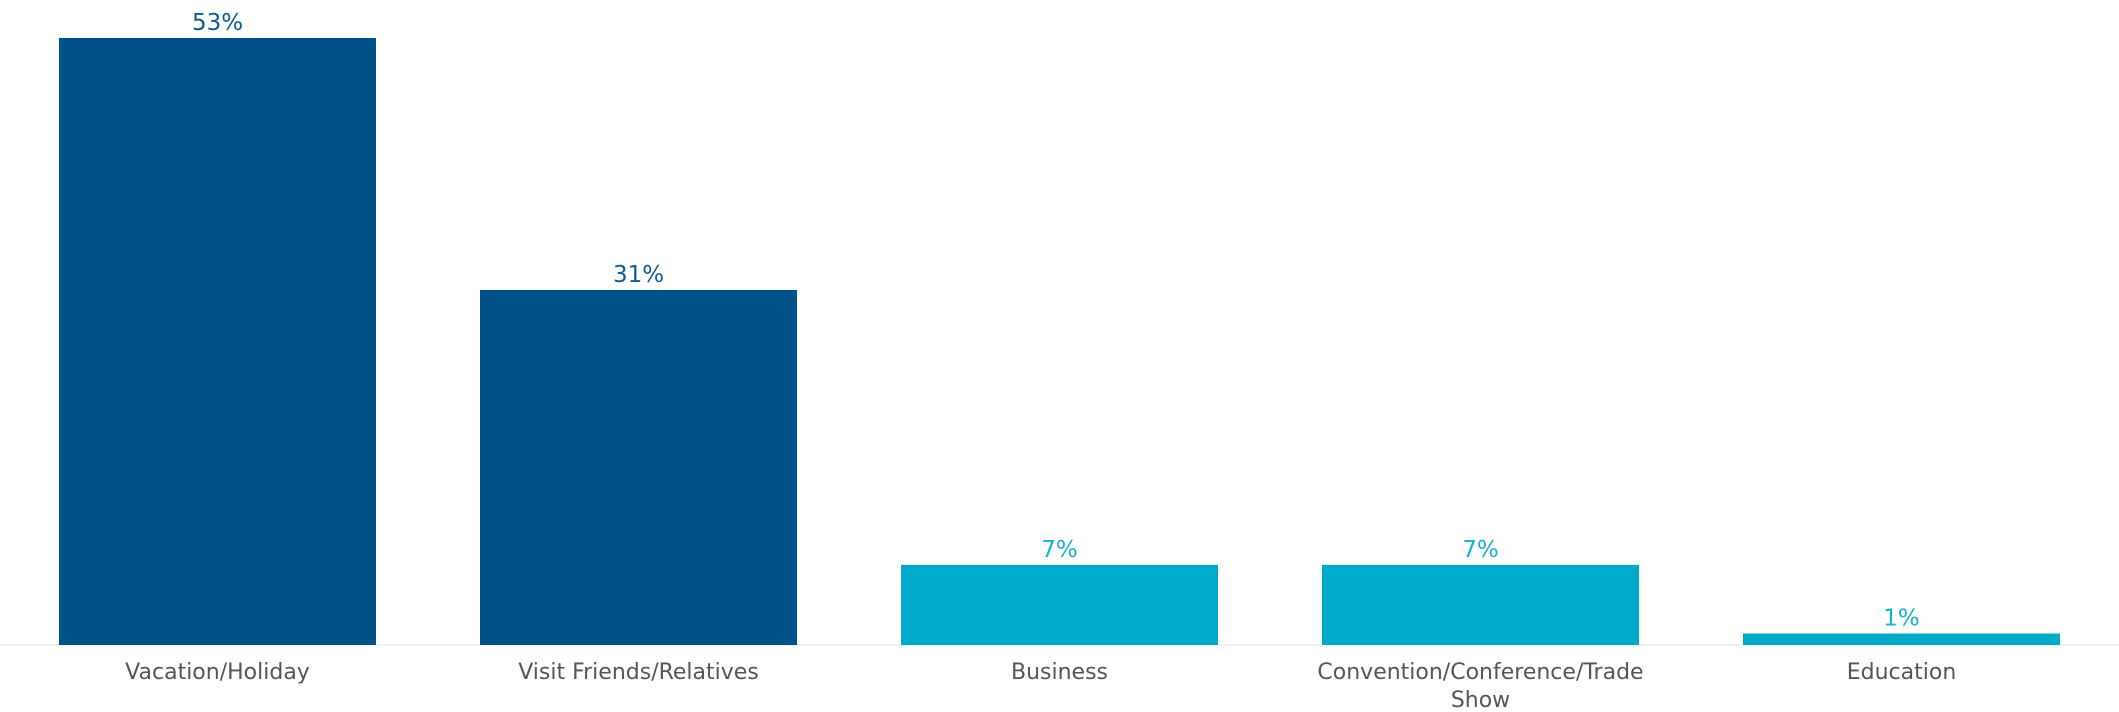  Describe the element at coordinates (1901, 619) in the screenshot. I see `data-label-4: 1%` at that location.